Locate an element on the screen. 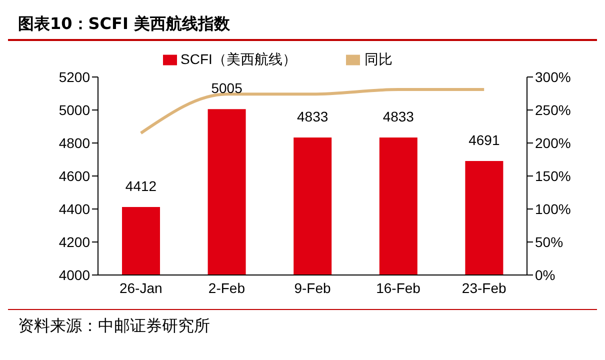  y-tick-label: 4200 is located at coordinates (74, 242).